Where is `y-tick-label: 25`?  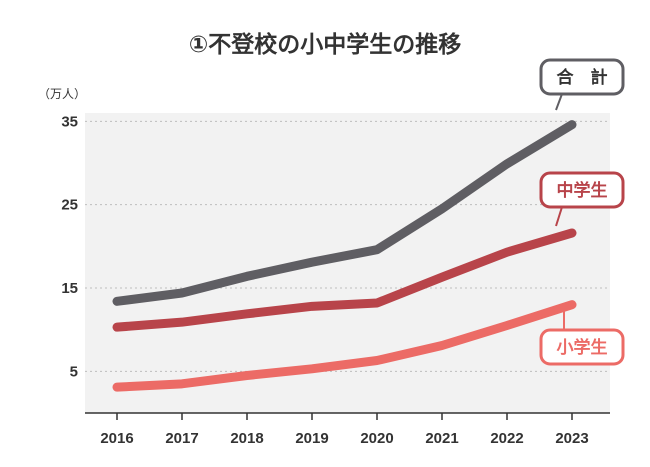 y-tick-label: 25 is located at coordinates (69, 205).